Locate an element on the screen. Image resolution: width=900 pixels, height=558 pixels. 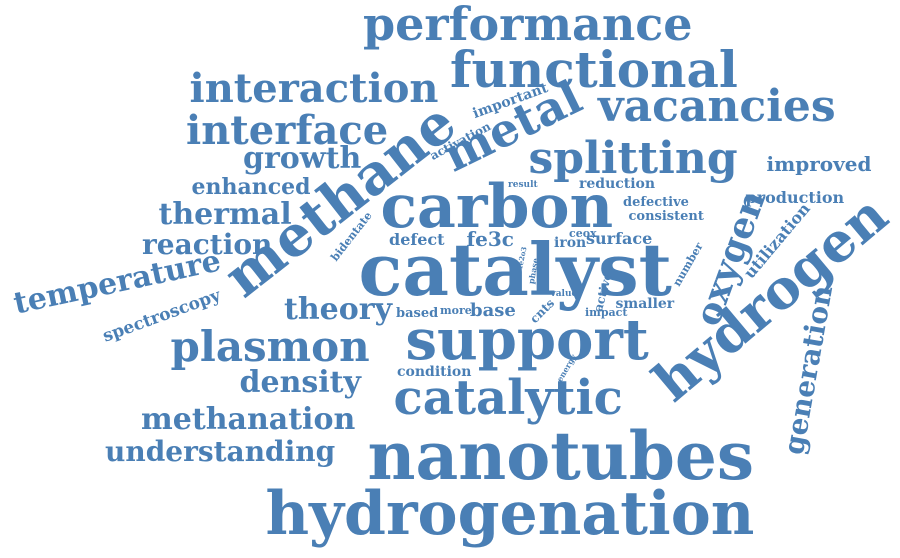
word-splitting: splitting is located at coordinates (633, 158).